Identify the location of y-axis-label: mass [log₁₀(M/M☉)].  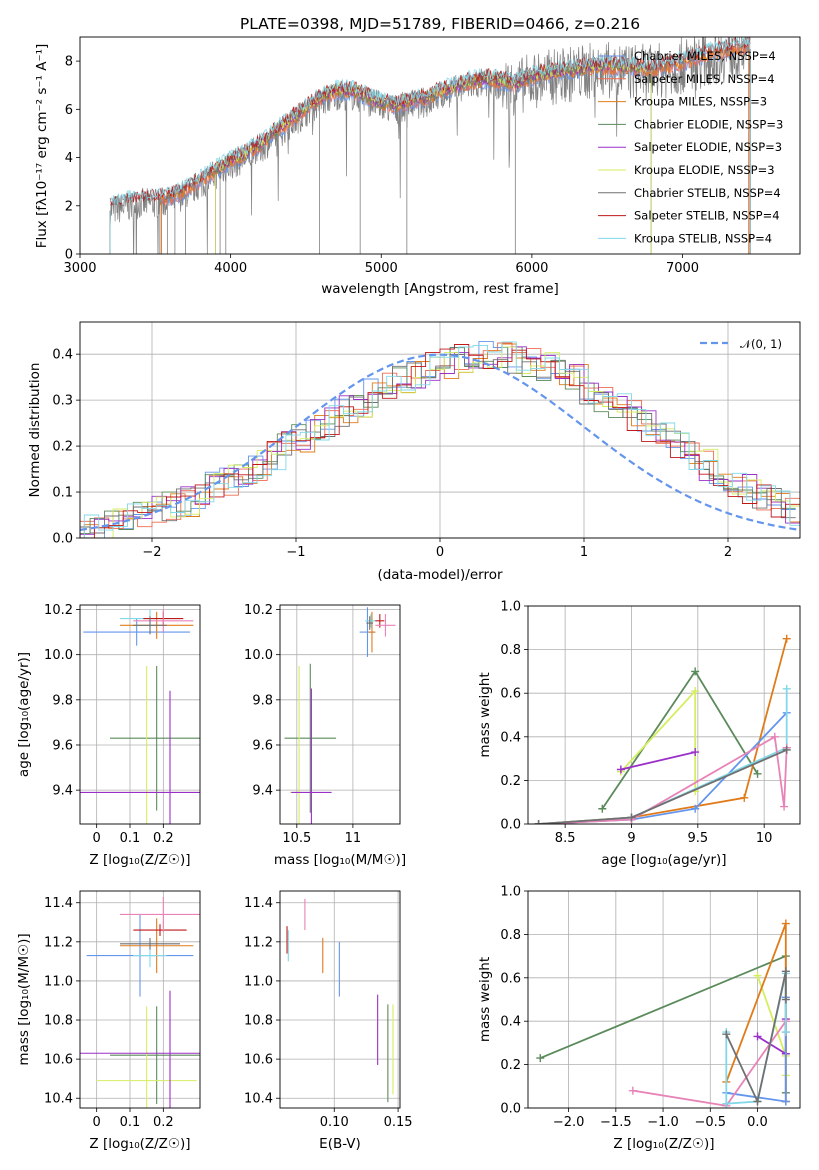
(24, 999).